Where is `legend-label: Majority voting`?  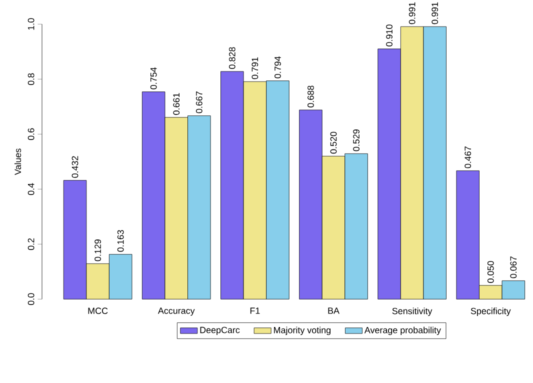 legend-label: Majority voting is located at coordinates (302, 330).